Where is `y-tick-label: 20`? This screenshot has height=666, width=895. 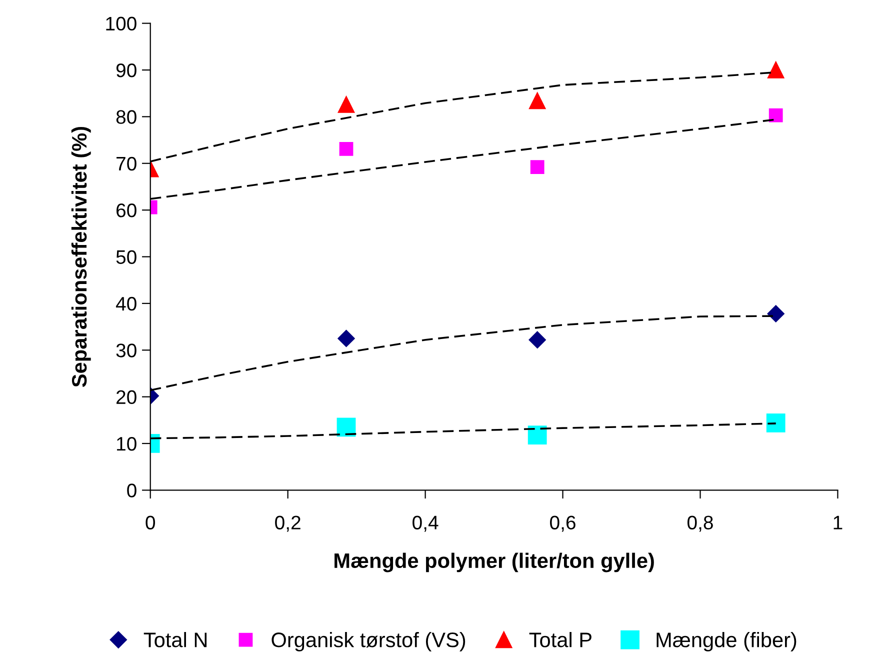
y-tick-label: 20 is located at coordinates (126, 397).